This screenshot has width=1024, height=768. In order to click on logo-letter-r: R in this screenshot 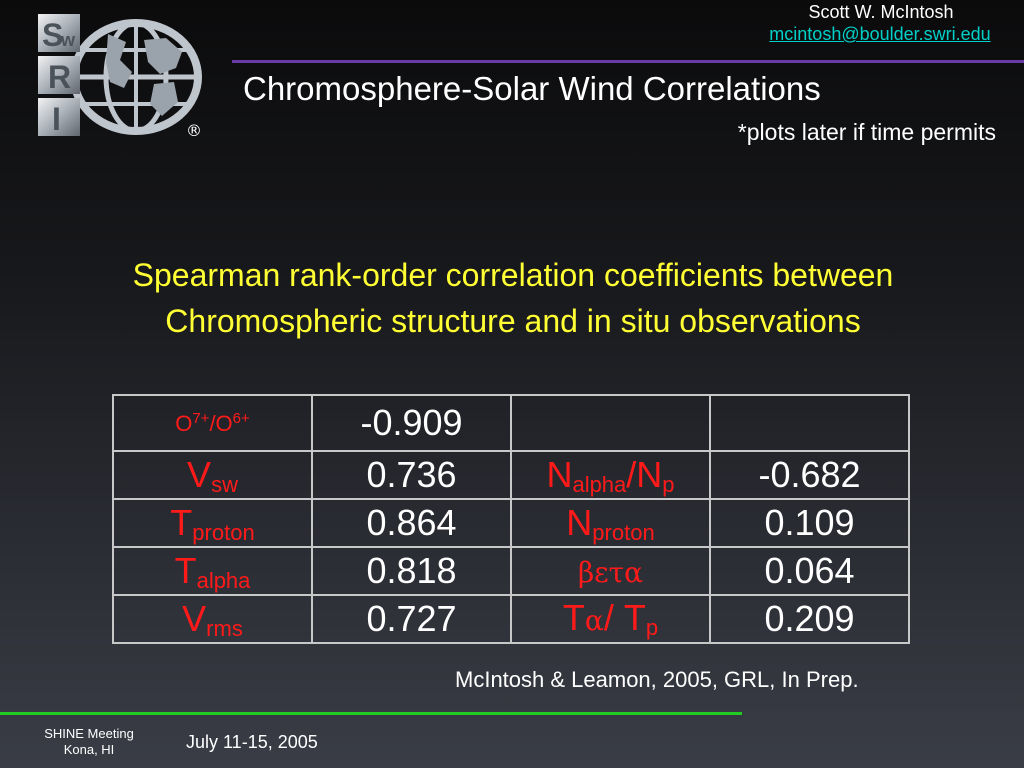, I will do `click(59, 77)`.